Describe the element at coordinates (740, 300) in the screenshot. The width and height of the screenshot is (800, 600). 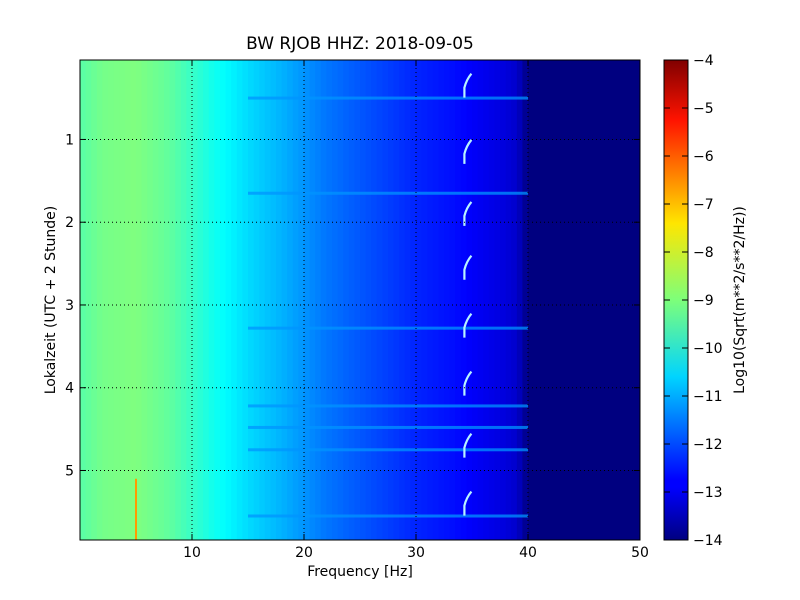
I see `colorbar-label: Log10(Sqrt(m**2/s**2/Hz))` at that location.